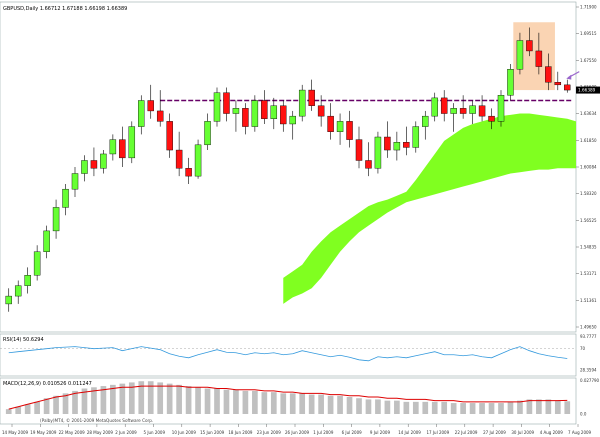 This screenshot has width=600, height=437. Describe the element at coordinates (184, 432) in the screenshot. I see `date-tick-label: 10 Jun 2009` at that location.